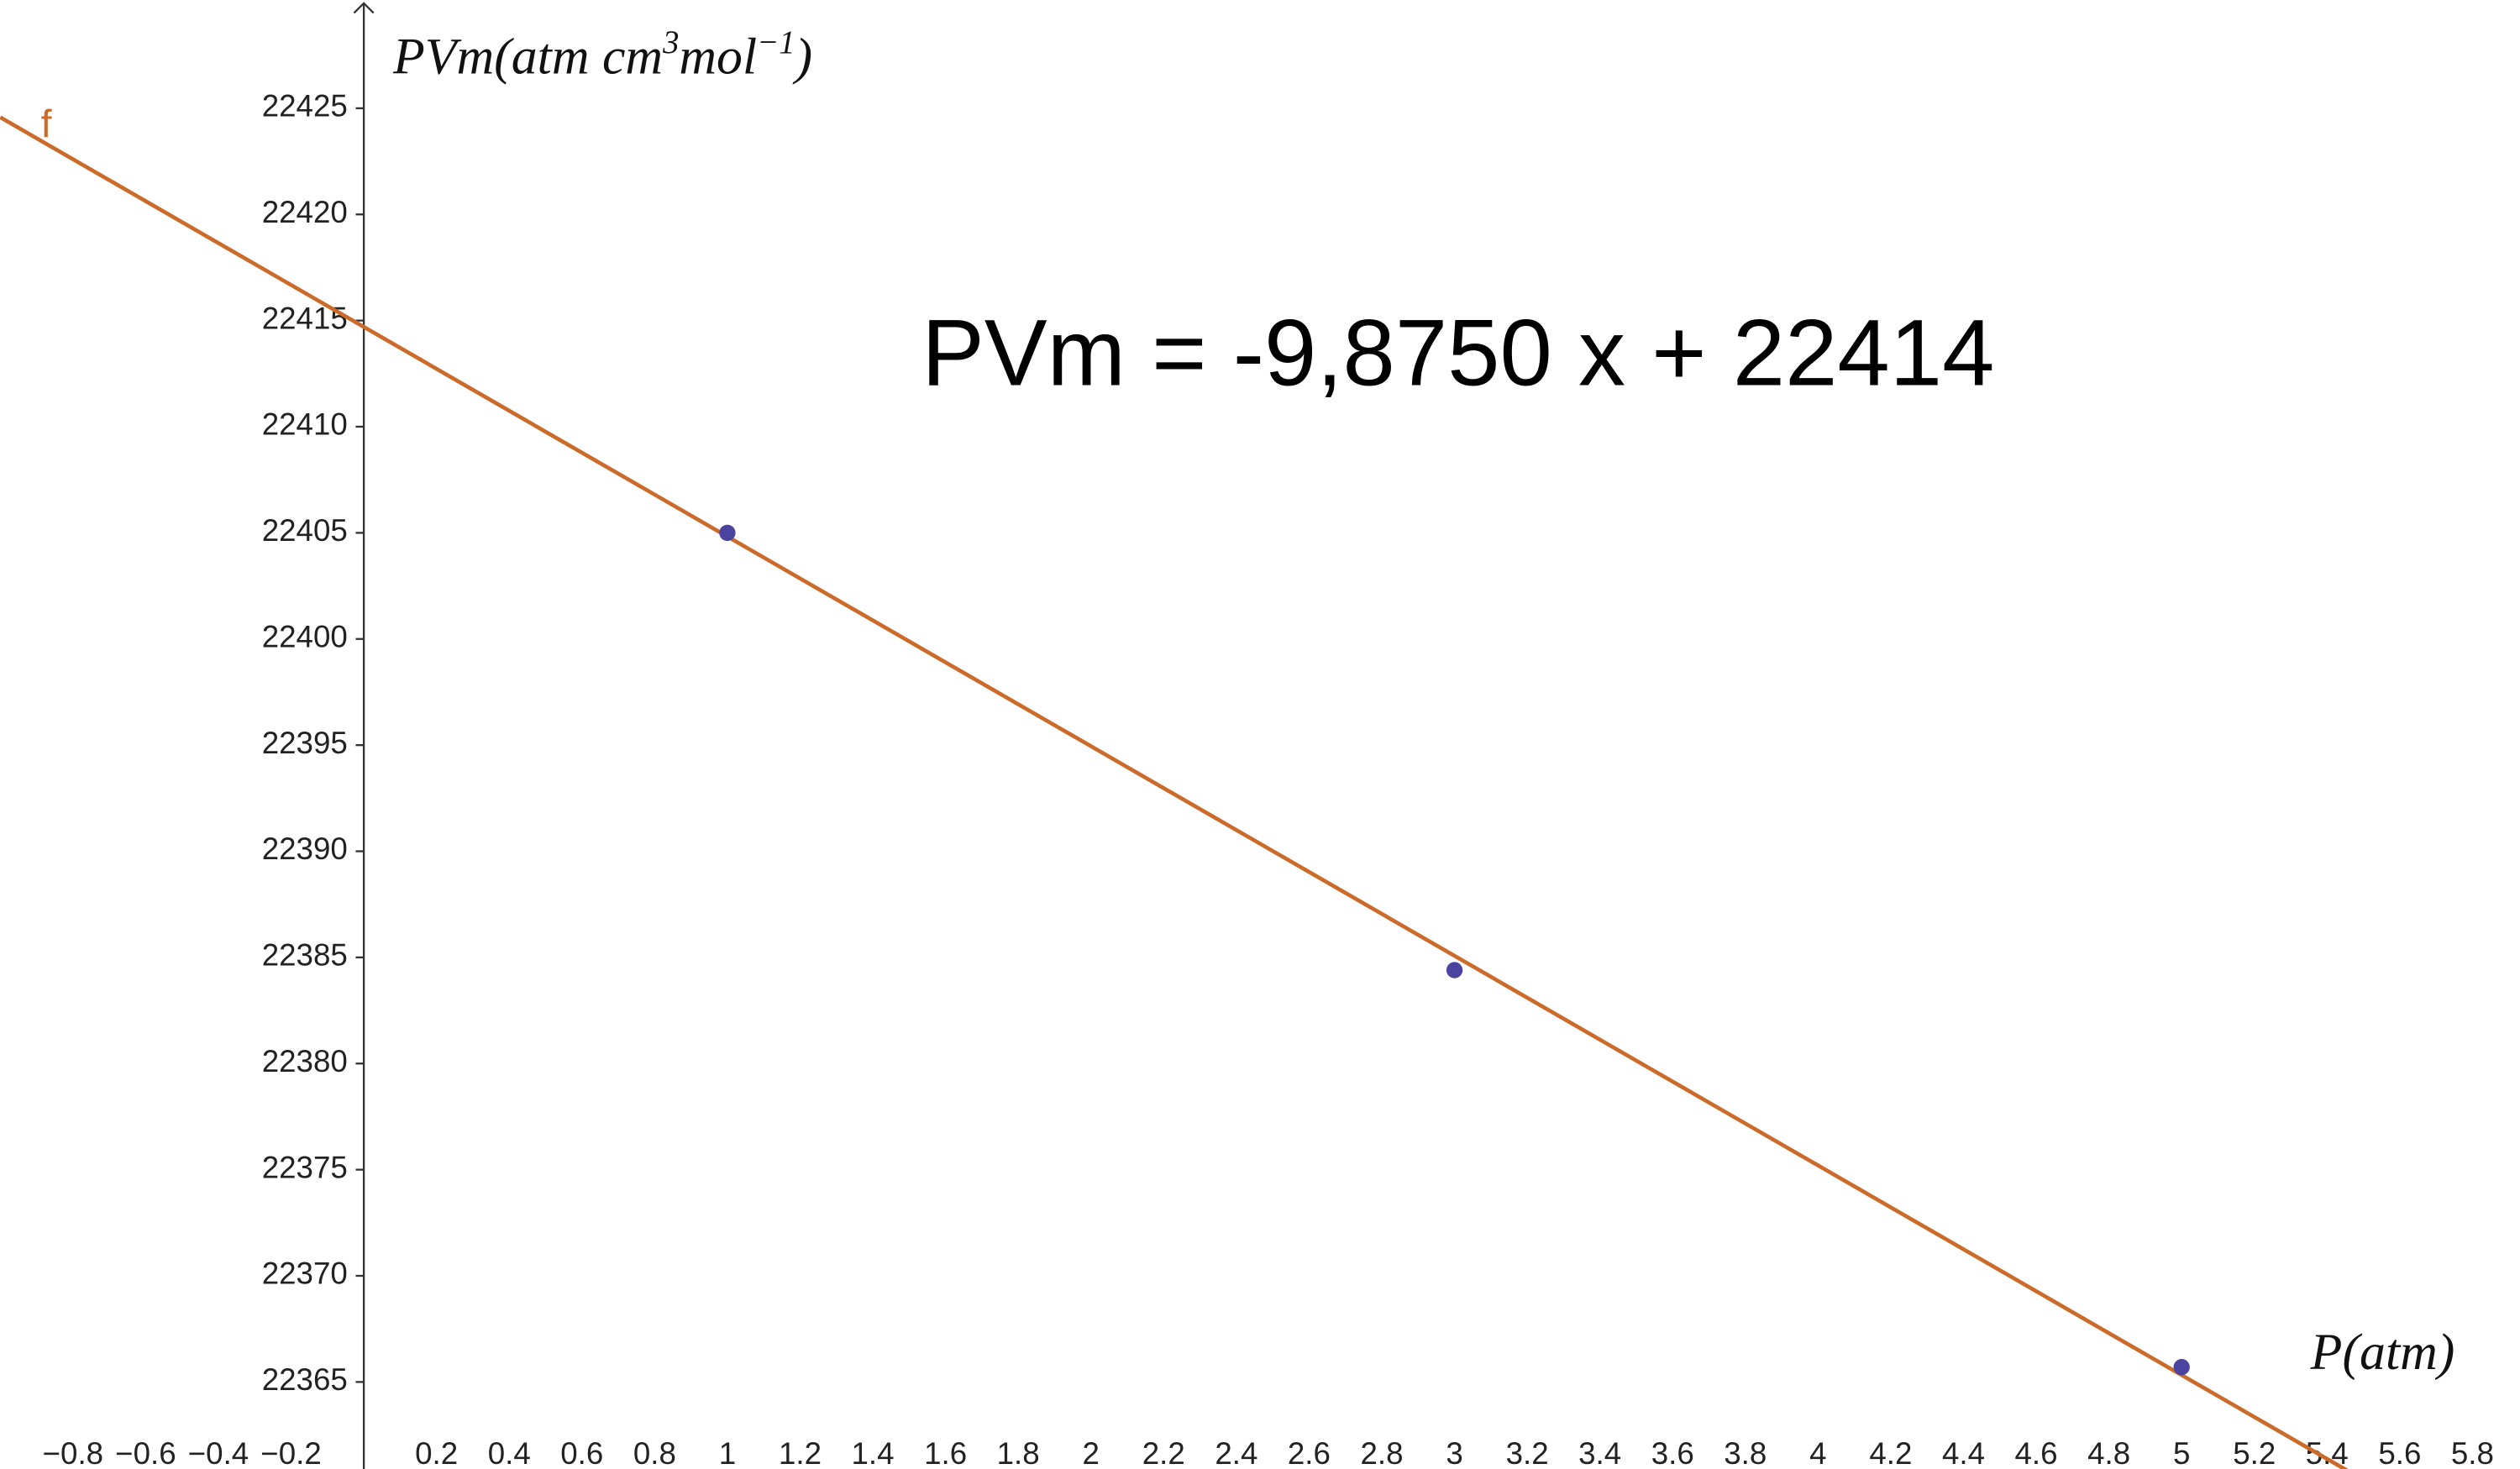  What do you see at coordinates (1163, 1452) in the screenshot?
I see `x-tick-label: 2.2` at bounding box center [1163, 1452].